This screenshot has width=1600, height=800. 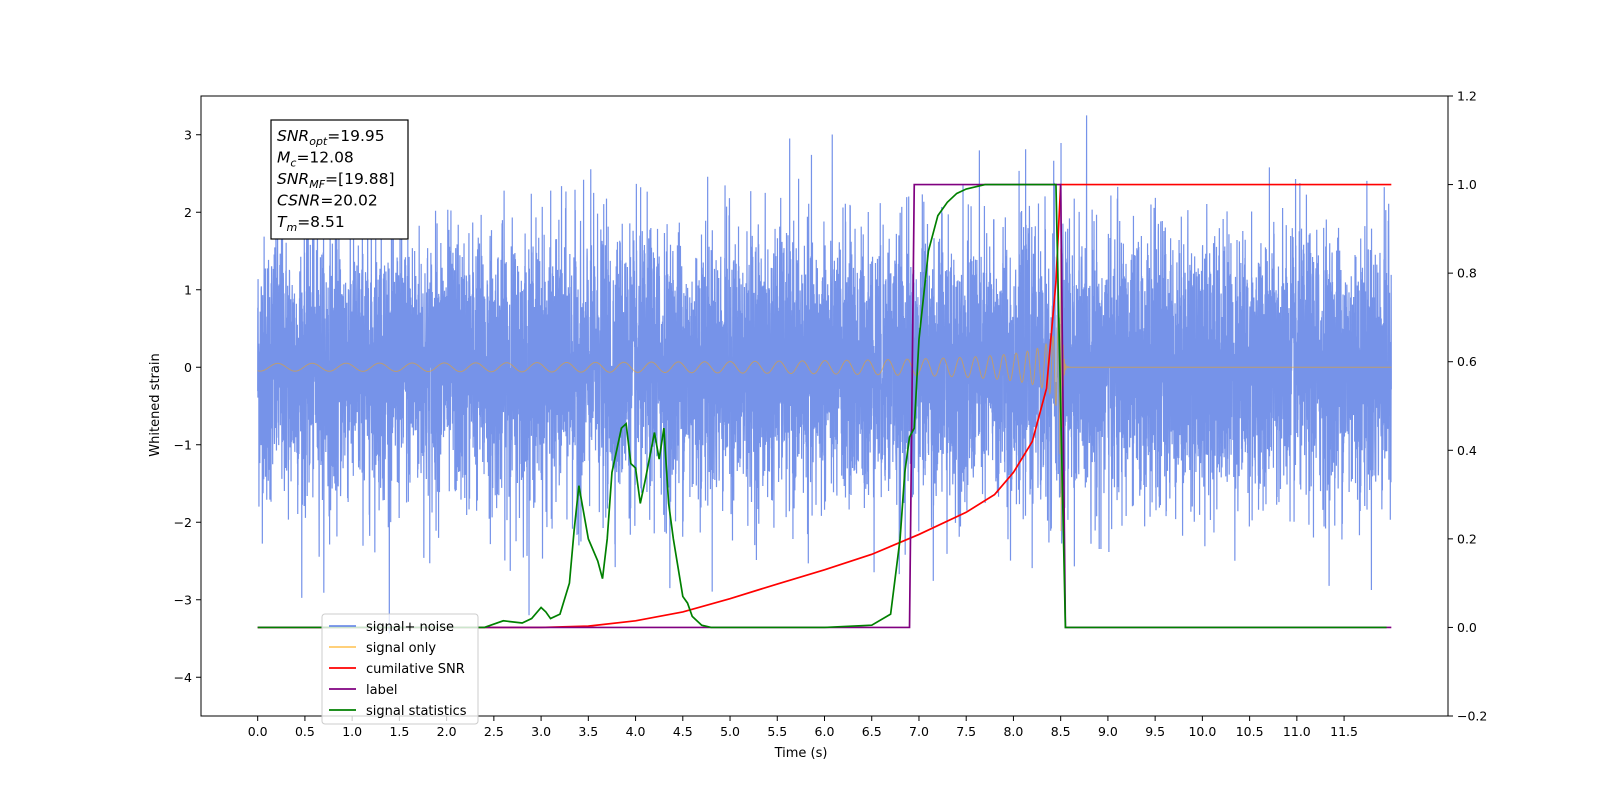 What do you see at coordinates (1467, 538) in the screenshot?
I see `y2-tick-label: 0.2` at bounding box center [1467, 538].